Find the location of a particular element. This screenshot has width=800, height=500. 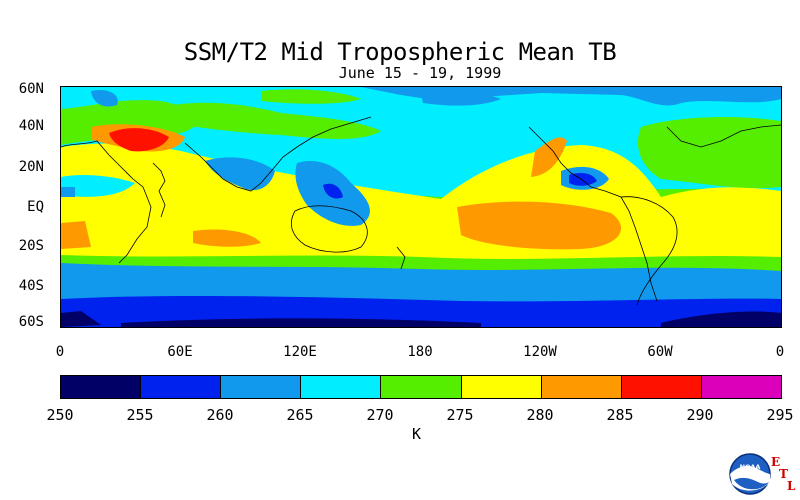

lat-label-60n: 60N is located at coordinates (31, 89).